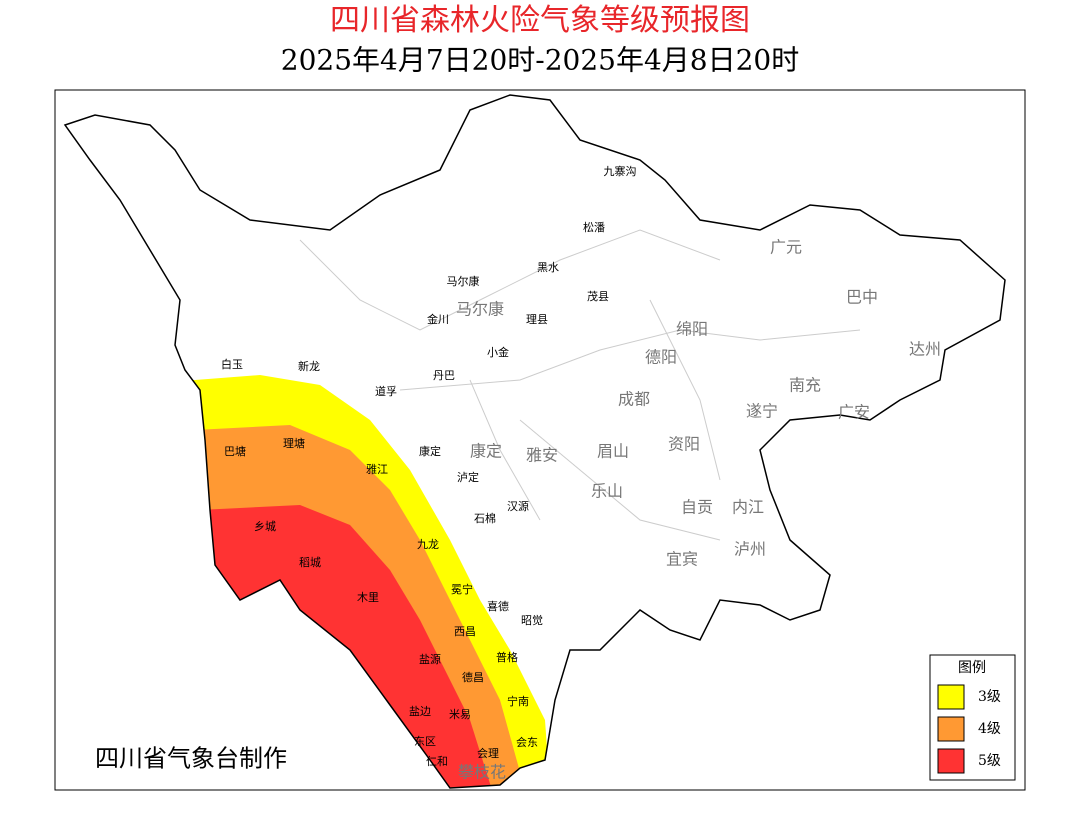 The width and height of the screenshot is (1080, 831). Describe the element at coordinates (235, 451) in the screenshot. I see `county-label: 巴塘` at that location.